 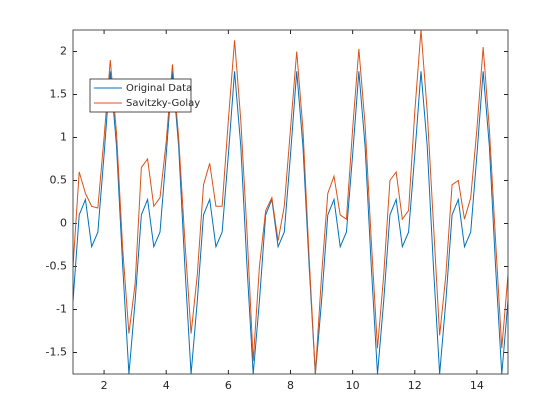 What do you see at coordinates (61, 309) in the screenshot?
I see `y-tick-label: -1` at bounding box center [61, 309].